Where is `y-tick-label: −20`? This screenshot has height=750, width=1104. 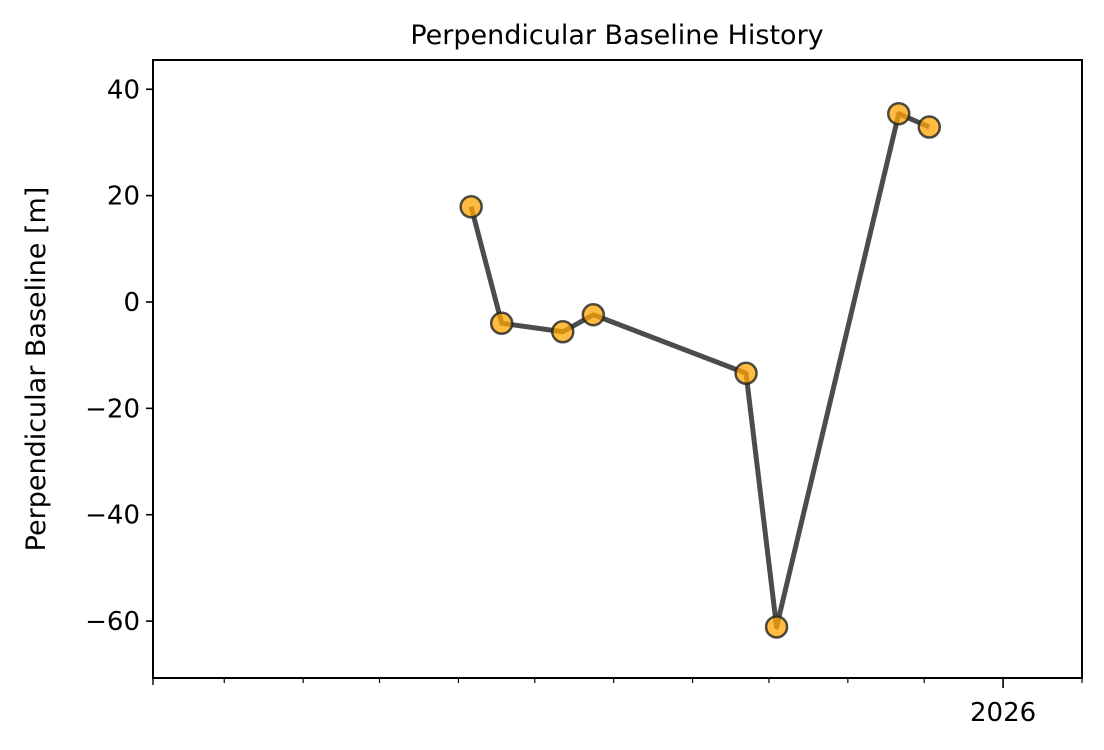 y-tick-label: −20 is located at coordinates (112, 409).